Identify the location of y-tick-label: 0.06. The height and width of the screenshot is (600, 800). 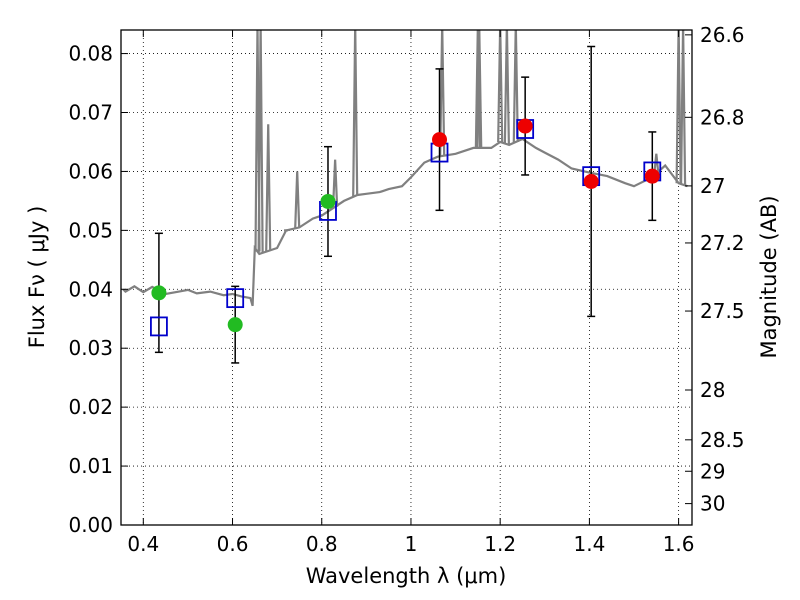
(90, 171).